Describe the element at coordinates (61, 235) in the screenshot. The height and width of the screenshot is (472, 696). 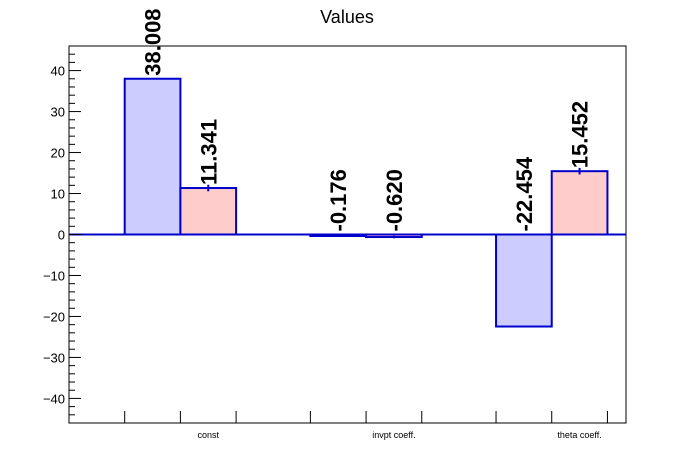
I see `y-tick-label: 0` at that location.